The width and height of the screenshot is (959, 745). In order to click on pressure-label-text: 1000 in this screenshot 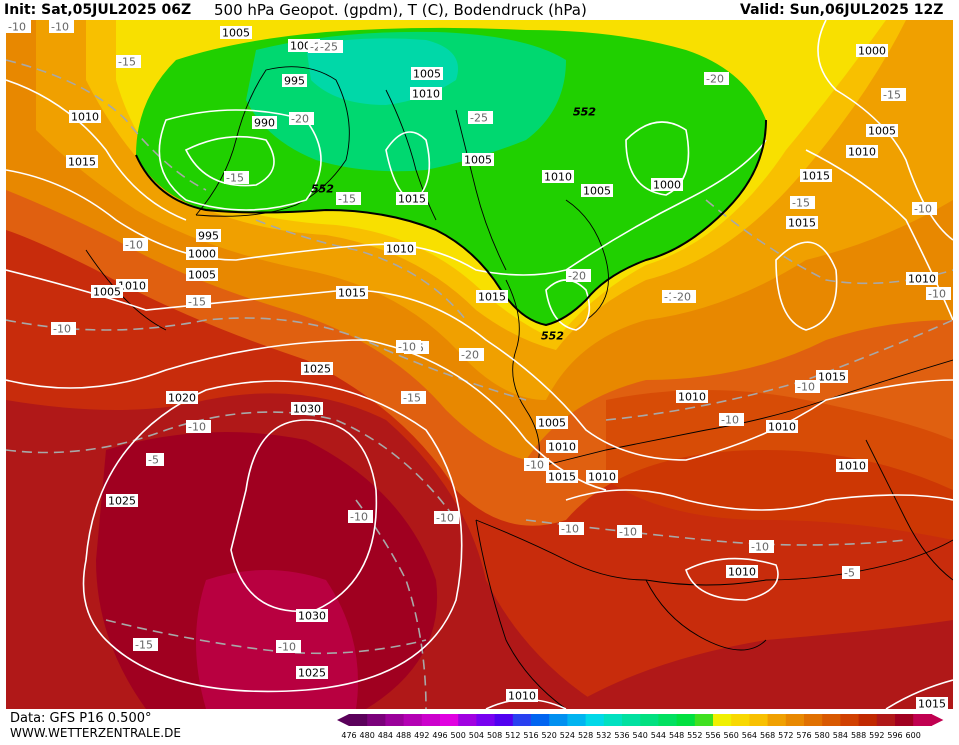, I will do `click(202, 254)`.